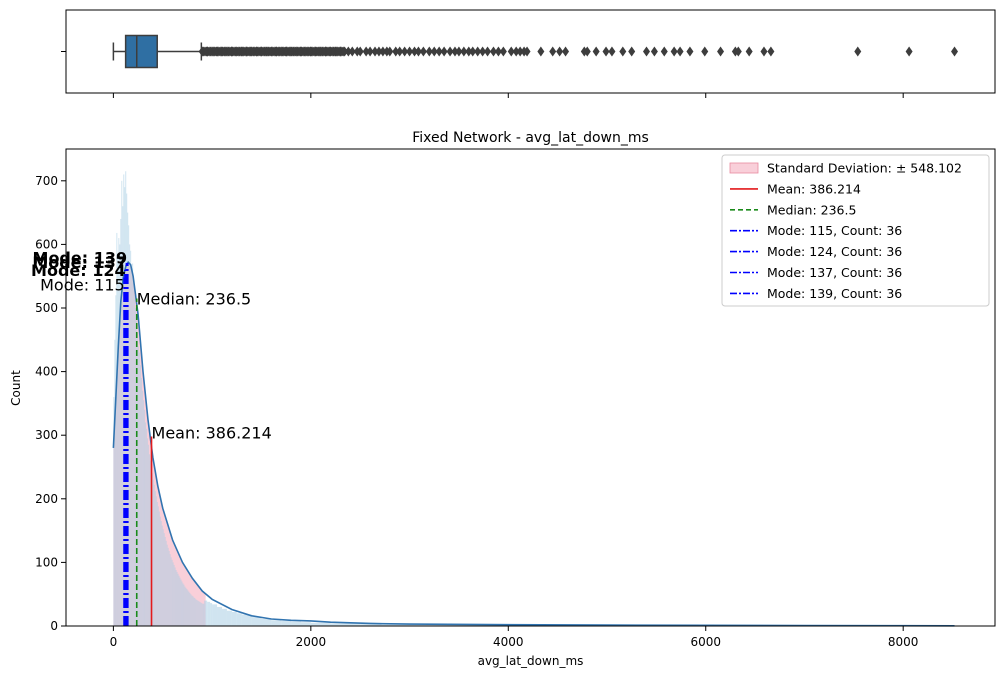 This screenshot has width=1005, height=679. What do you see at coordinates (82, 284) in the screenshot?
I see `mode-annotation: Mode: 115` at bounding box center [82, 284].